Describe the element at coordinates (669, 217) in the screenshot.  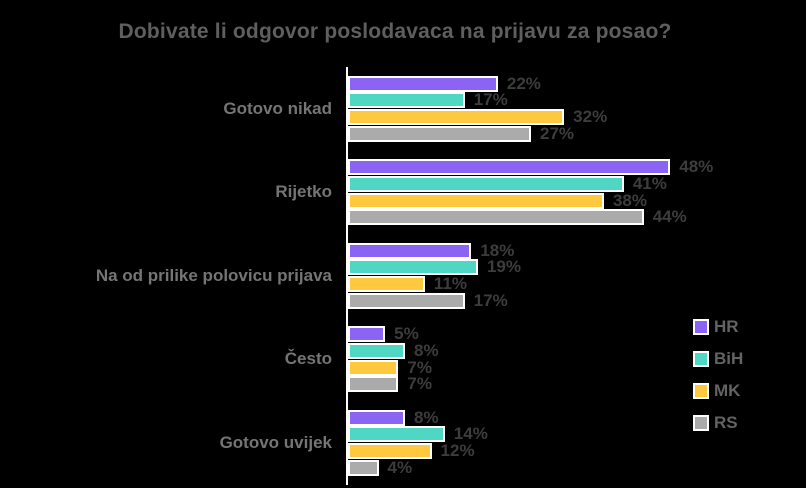
I see `bar-value-label: 44%` at that location.